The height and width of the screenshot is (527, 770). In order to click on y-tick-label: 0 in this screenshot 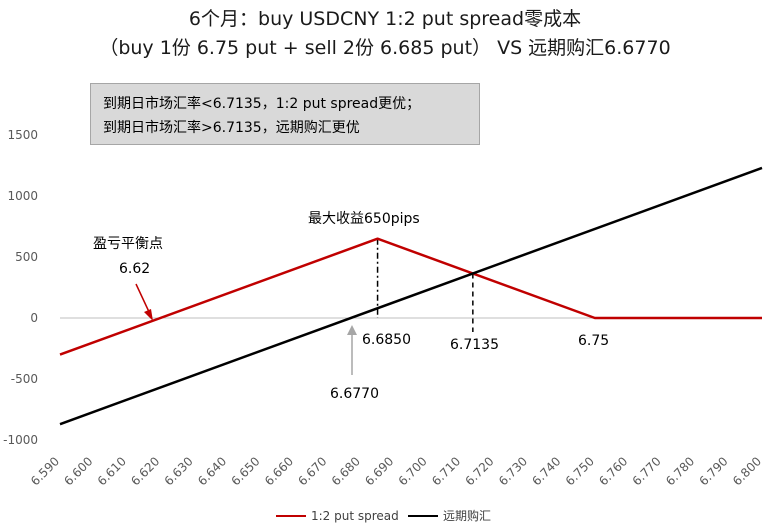, I will do `click(34, 318)`.